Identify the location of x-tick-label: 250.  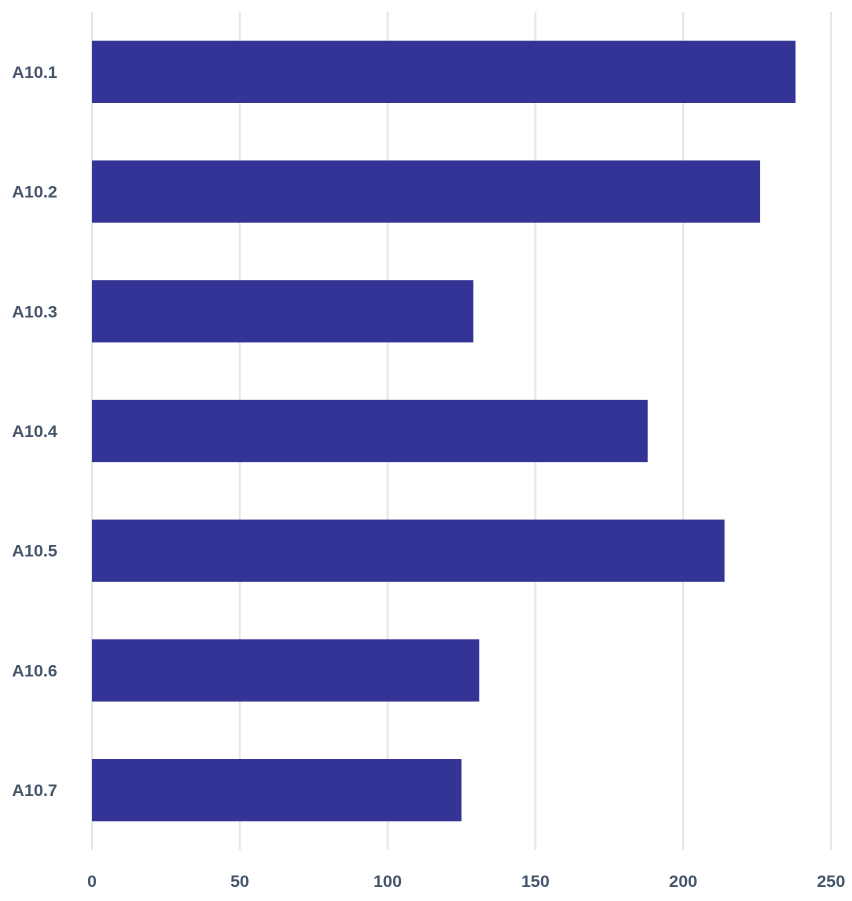
(831, 881).